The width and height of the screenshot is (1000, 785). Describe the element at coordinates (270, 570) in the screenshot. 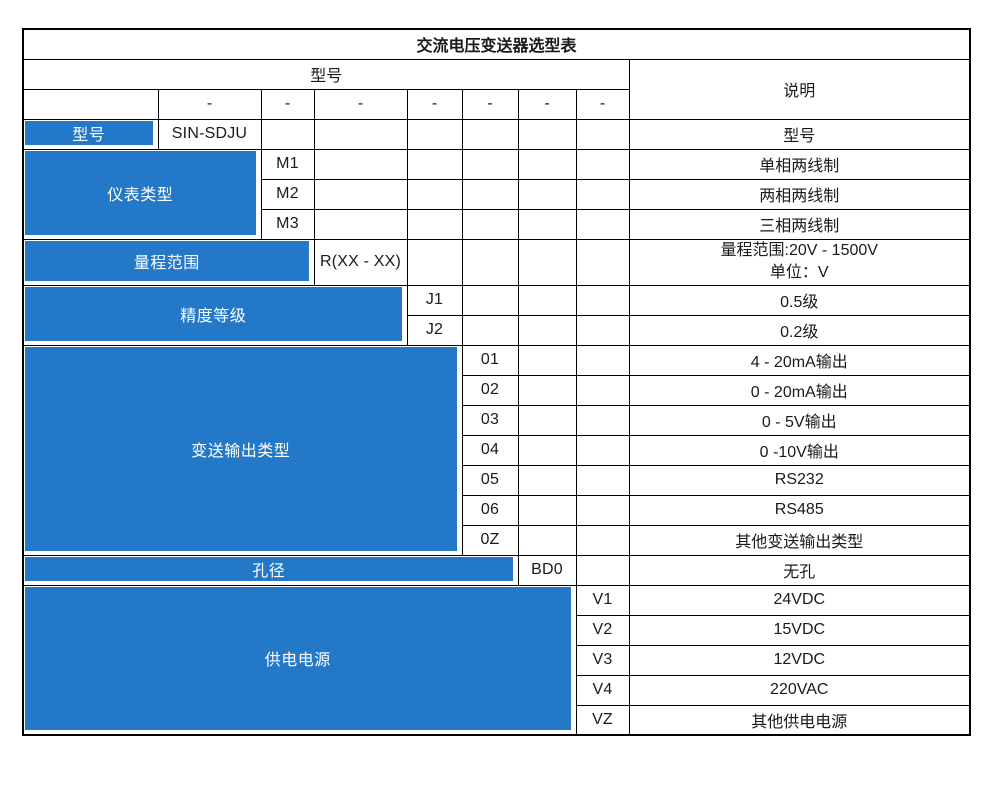

I see `section-label-aperture: 孔径` at that location.